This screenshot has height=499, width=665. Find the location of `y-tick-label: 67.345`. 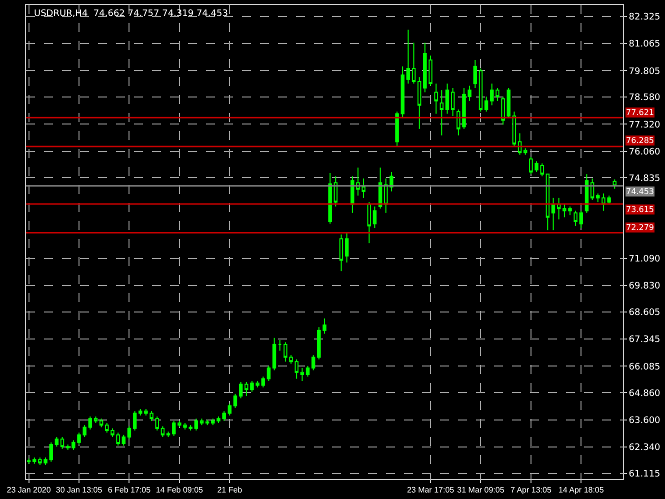

y-tick-label: 67.345 is located at coordinates (644, 340).